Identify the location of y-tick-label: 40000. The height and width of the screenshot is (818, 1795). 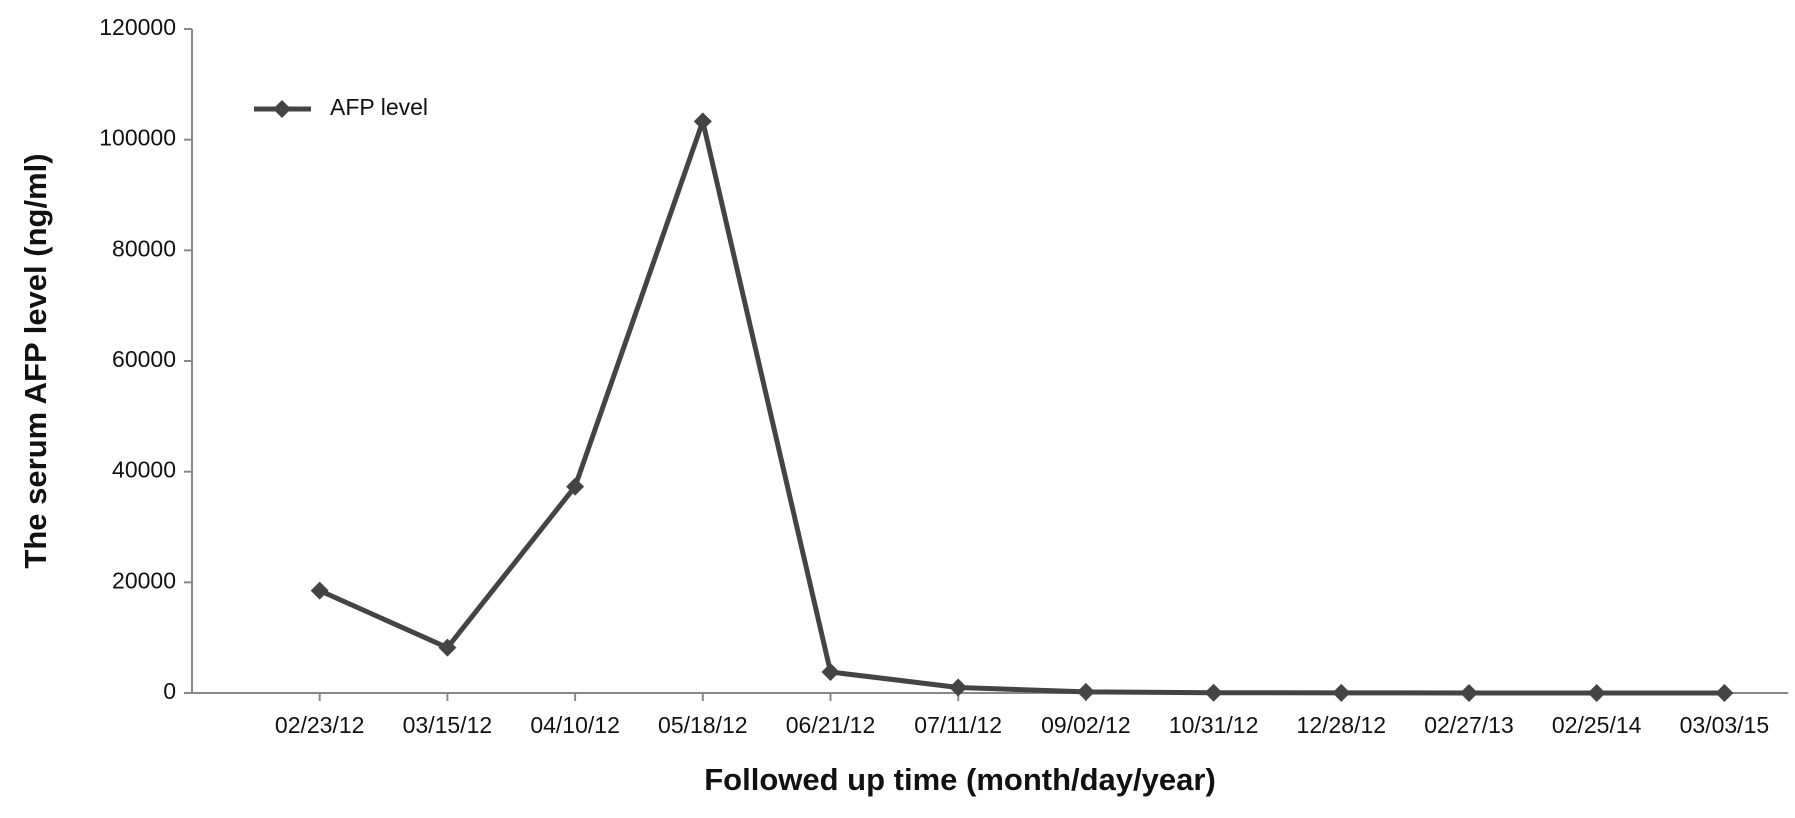
(144, 470).